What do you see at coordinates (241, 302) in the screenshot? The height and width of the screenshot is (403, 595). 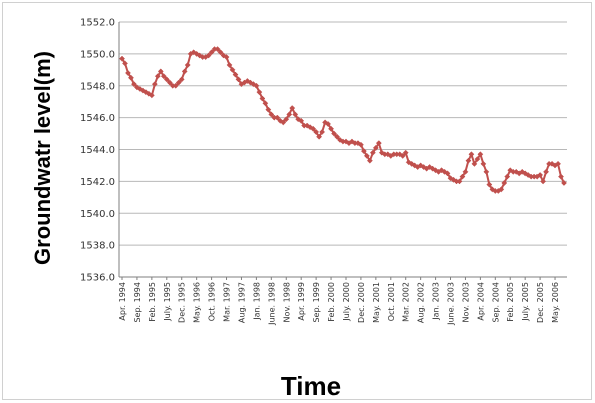 I see `x-tick-label: Aug. 1997` at bounding box center [241, 302].